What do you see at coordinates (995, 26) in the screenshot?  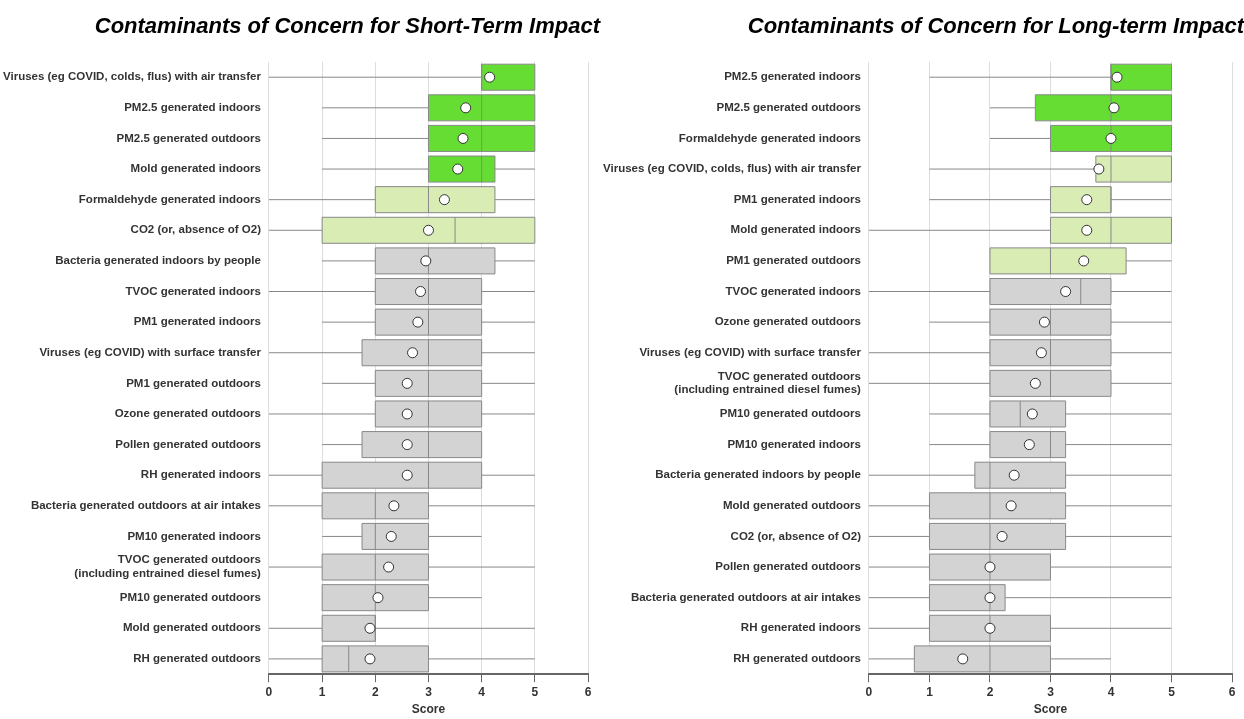 I see `chart-title: Contaminants of Concern for Long-term Impact` at bounding box center [995, 26].